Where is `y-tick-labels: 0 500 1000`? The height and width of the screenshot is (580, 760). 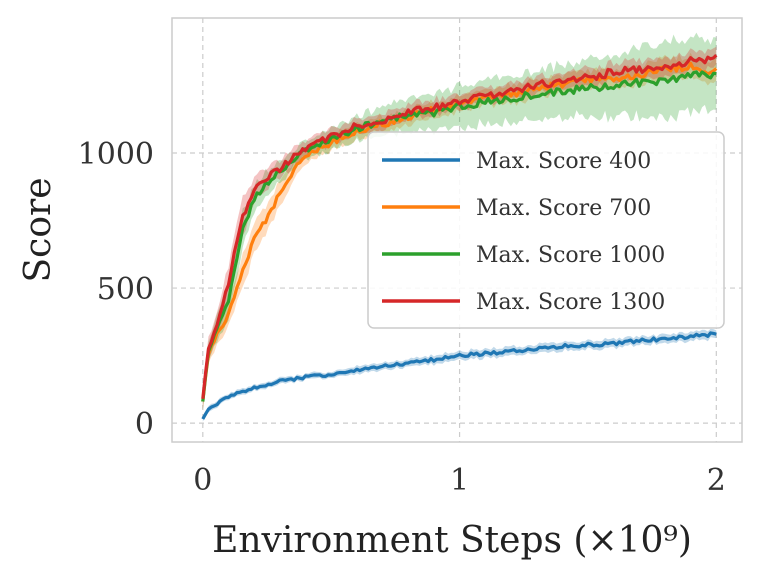
y-tick-labels: 0 500 1000 is located at coordinates (116, 289).